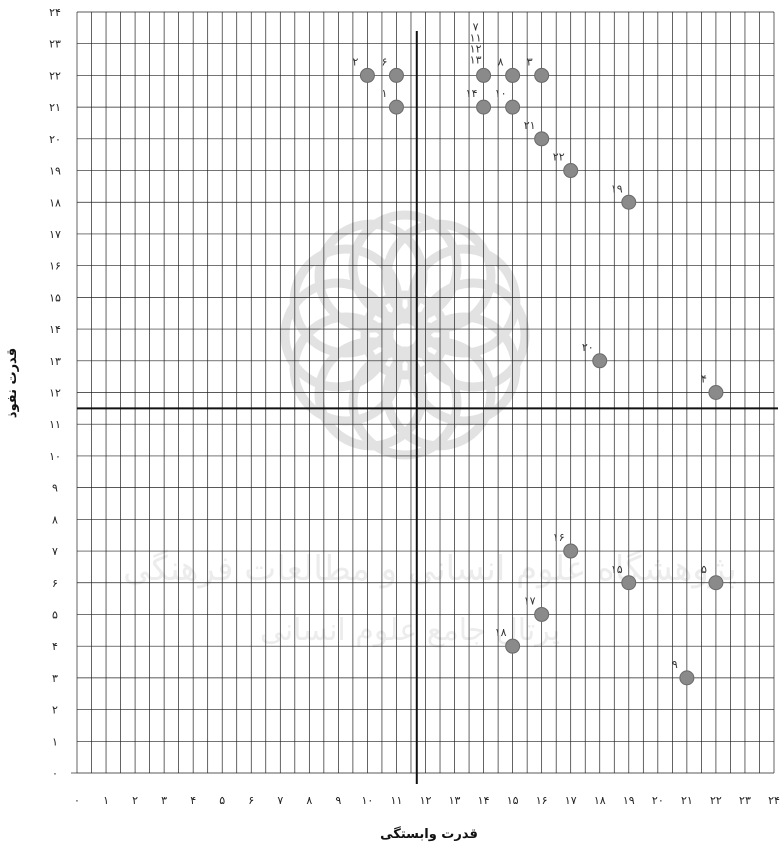 This screenshot has height=847, width=784. I want to click on x-tick-label: ۳, so click(164, 800).